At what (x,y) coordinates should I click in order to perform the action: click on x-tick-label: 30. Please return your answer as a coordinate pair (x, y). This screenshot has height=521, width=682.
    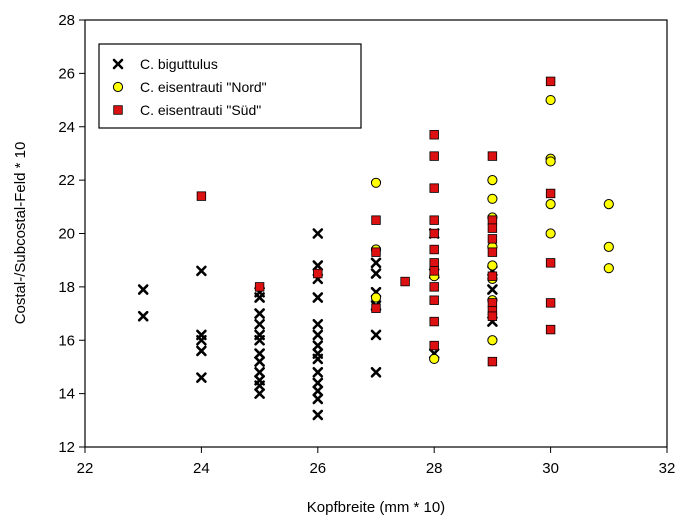
    Looking at the image, I should click on (550, 468).